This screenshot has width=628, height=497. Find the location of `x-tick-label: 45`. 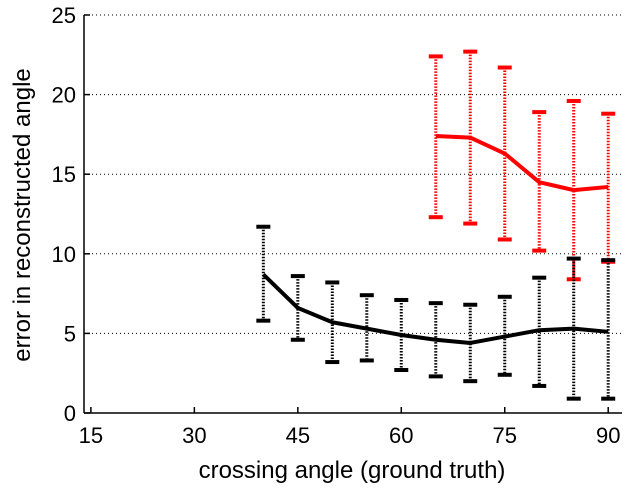

x-tick-label: 45 is located at coordinates (298, 435).